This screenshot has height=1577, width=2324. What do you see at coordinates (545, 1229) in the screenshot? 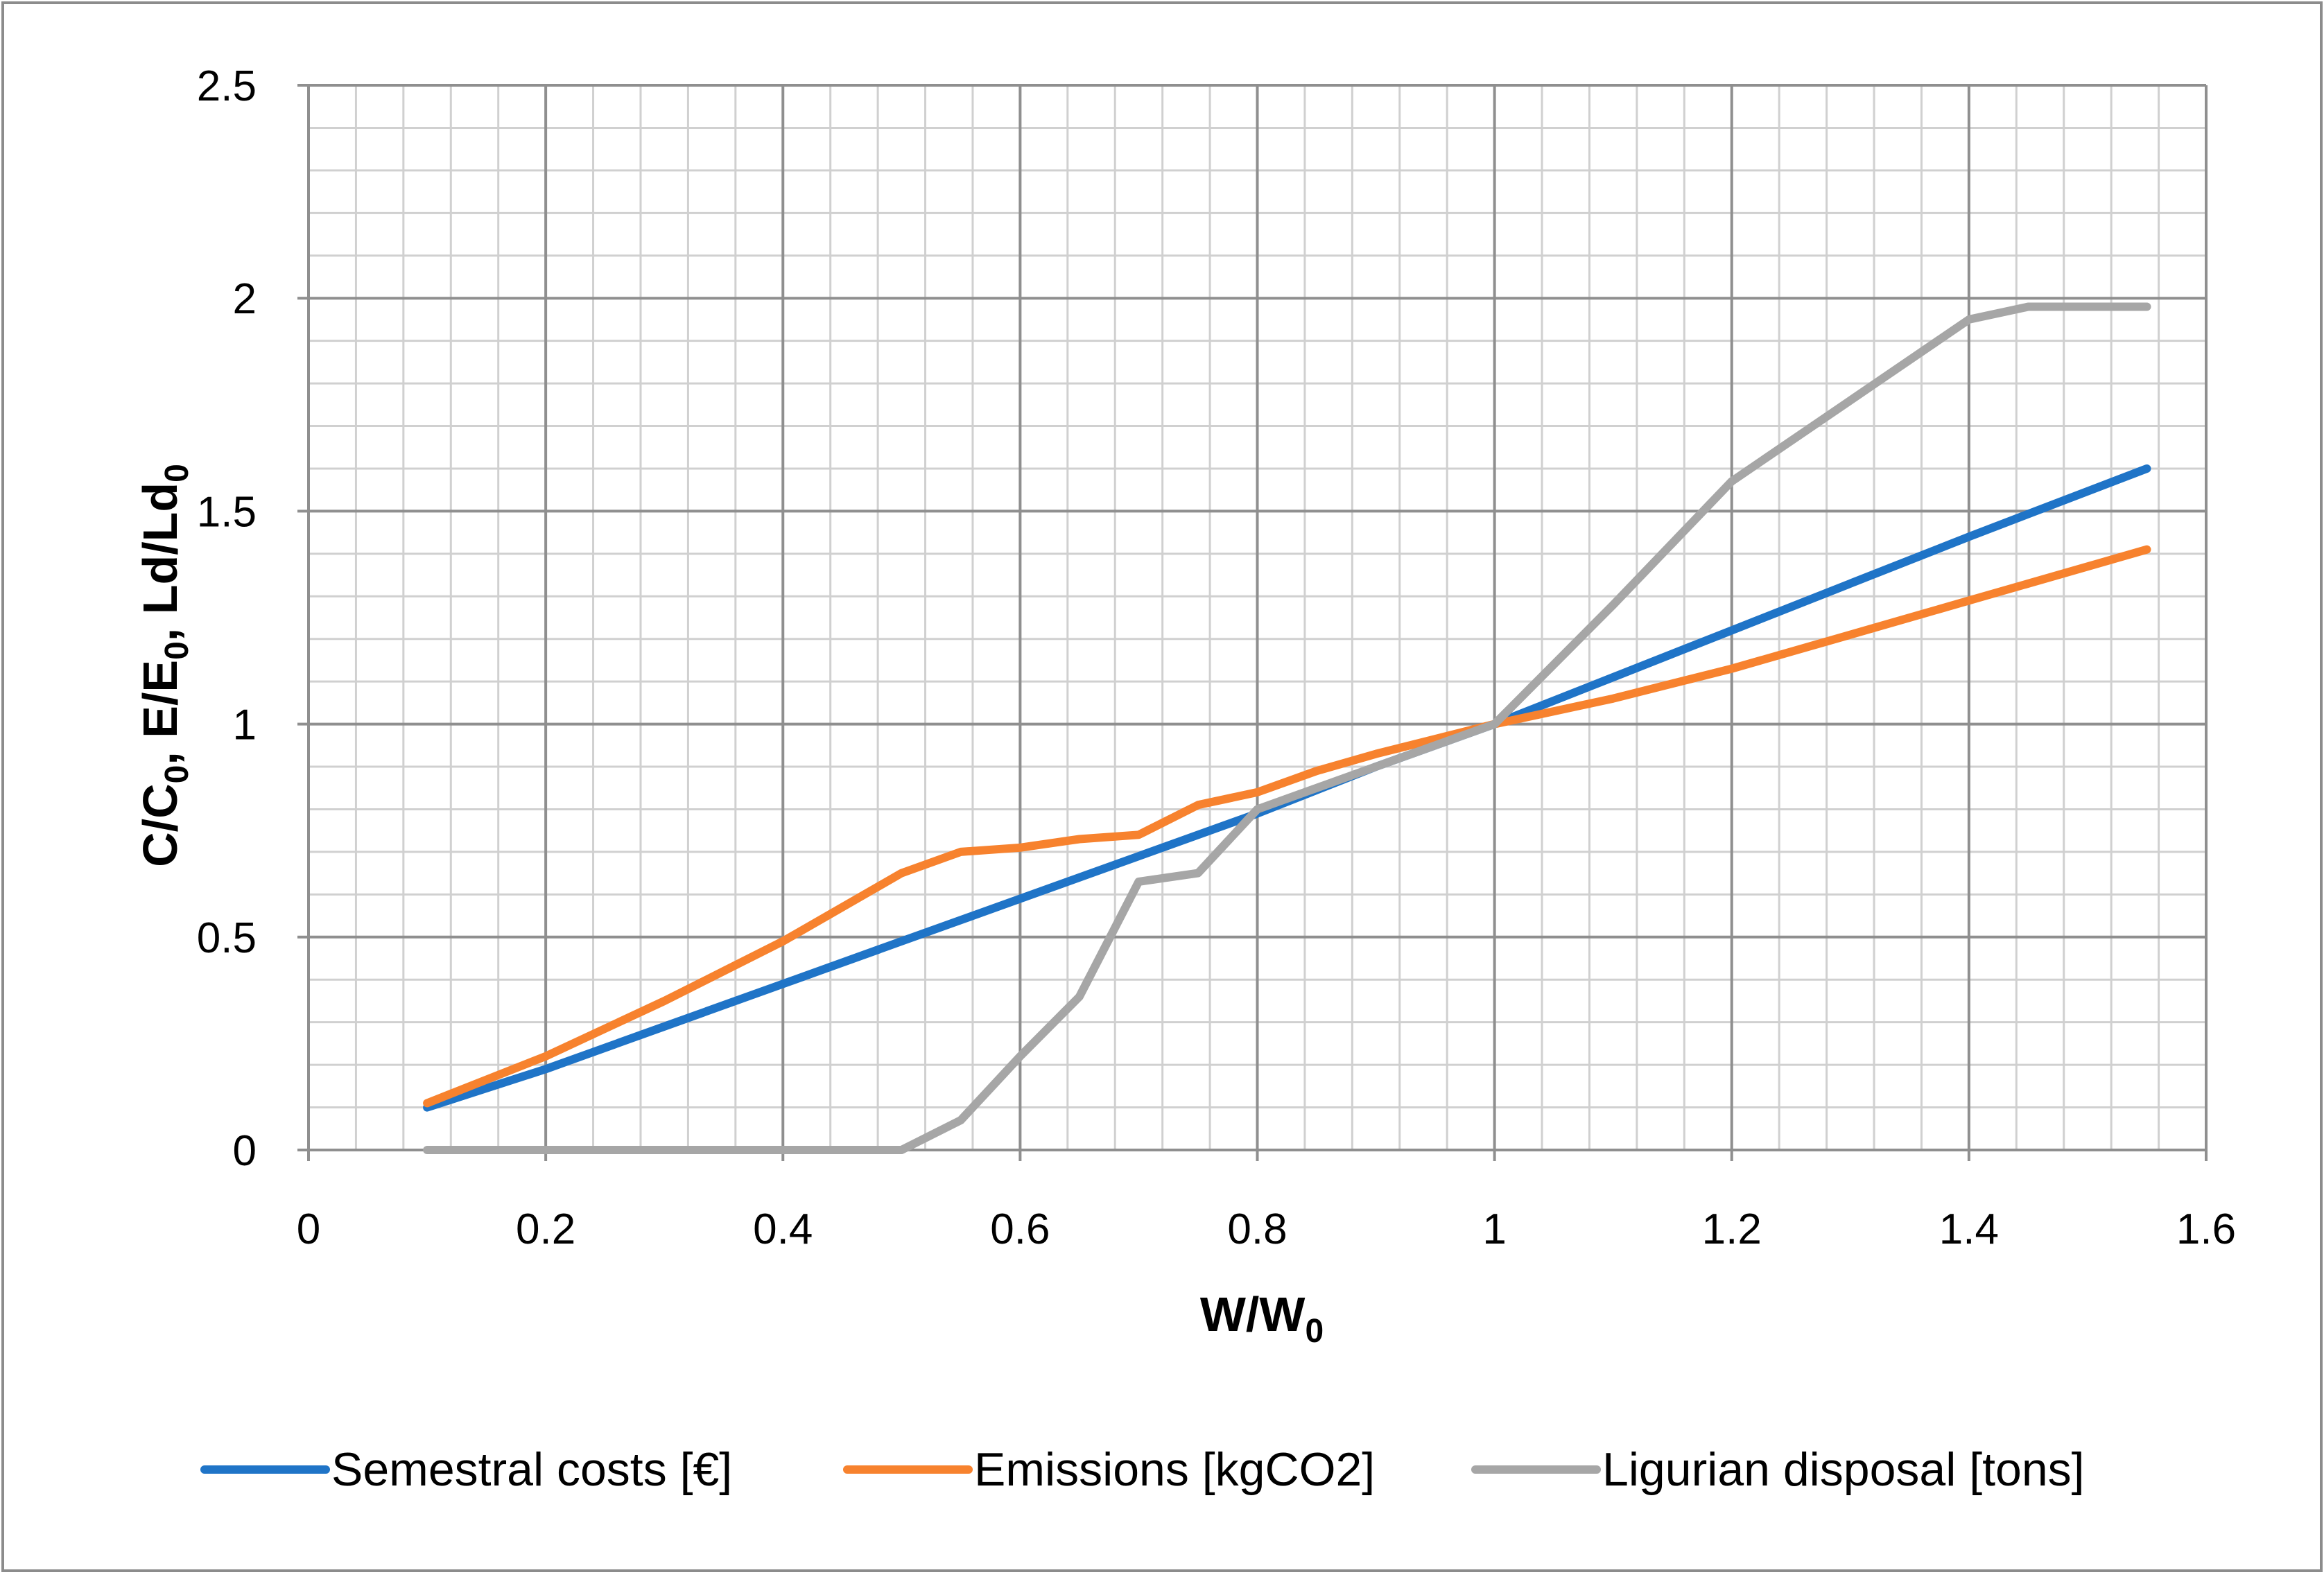
I see `x-tick-label: 0.2` at bounding box center [545, 1229].